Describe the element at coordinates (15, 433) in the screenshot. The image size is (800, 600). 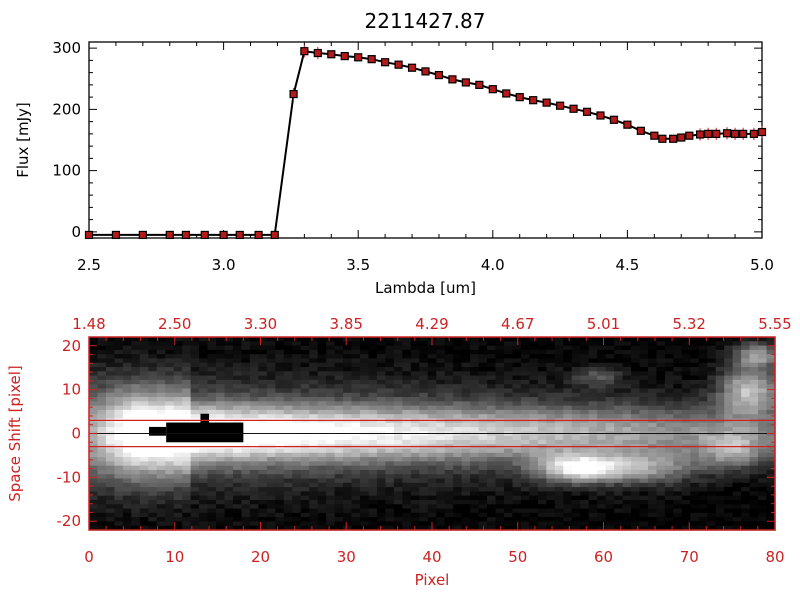
I see `y-axis-label: Space Shift [pixel]` at that location.